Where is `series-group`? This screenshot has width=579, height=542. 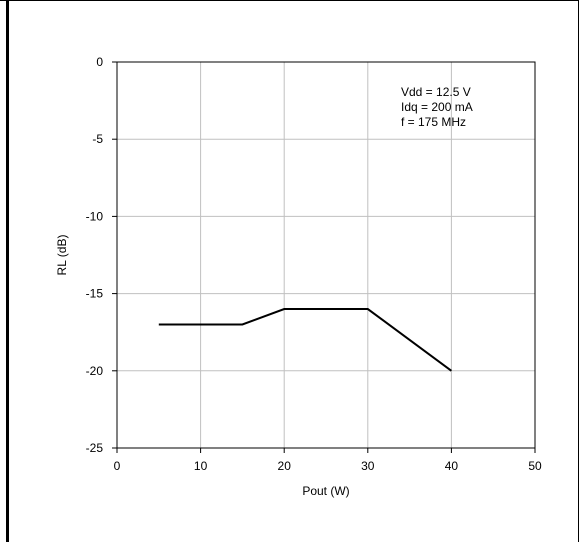 series-group is located at coordinates (305, 340).